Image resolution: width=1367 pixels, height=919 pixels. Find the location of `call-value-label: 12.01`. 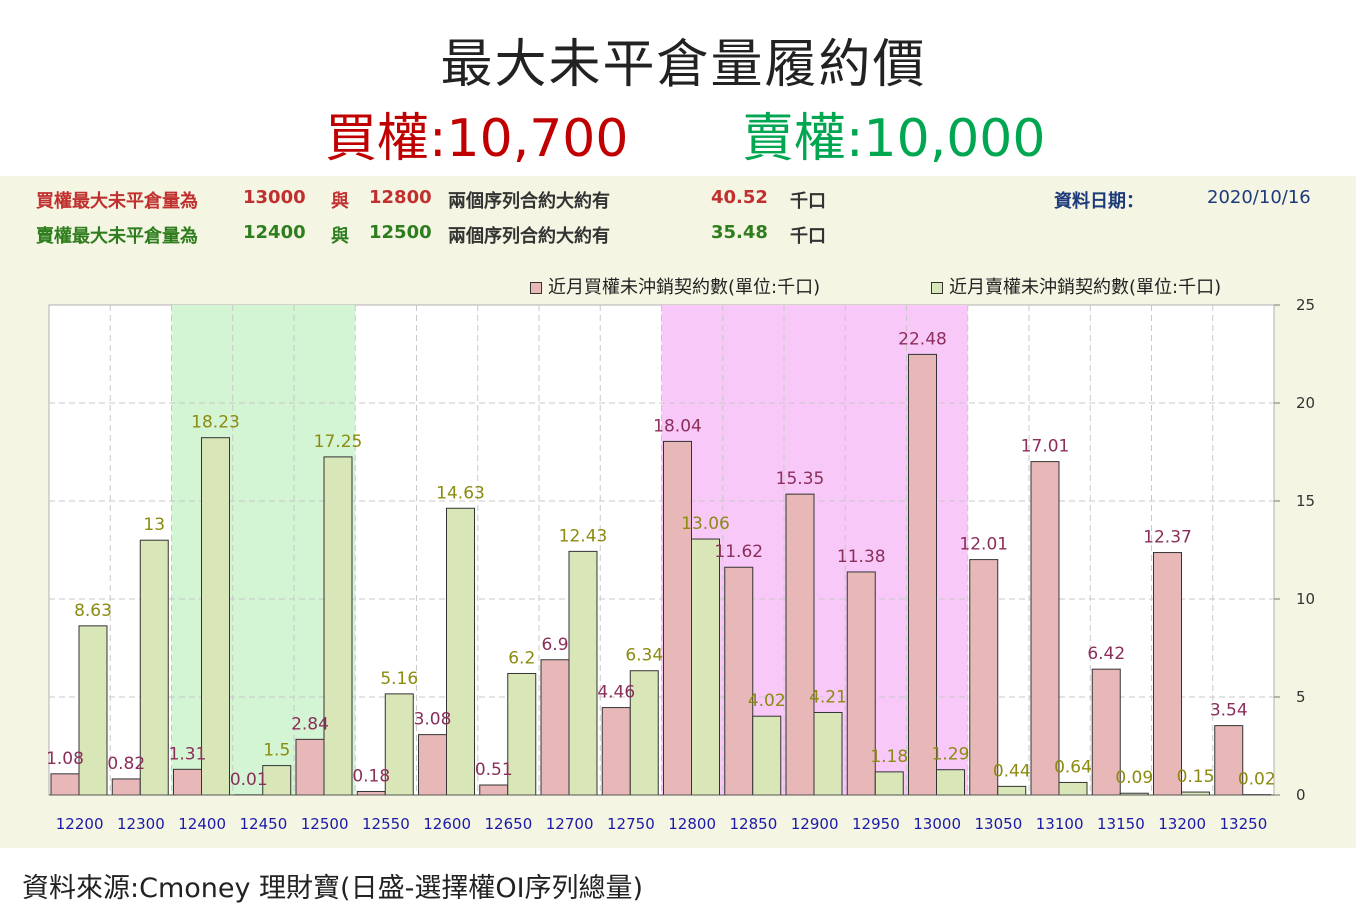

call-value-label: 12.01 is located at coordinates (983, 545).